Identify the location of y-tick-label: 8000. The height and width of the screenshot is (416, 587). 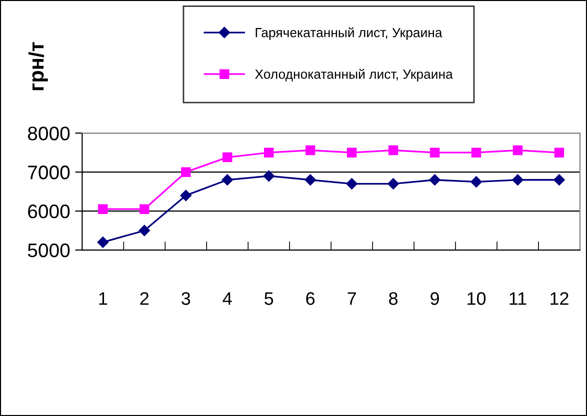
(49, 133).